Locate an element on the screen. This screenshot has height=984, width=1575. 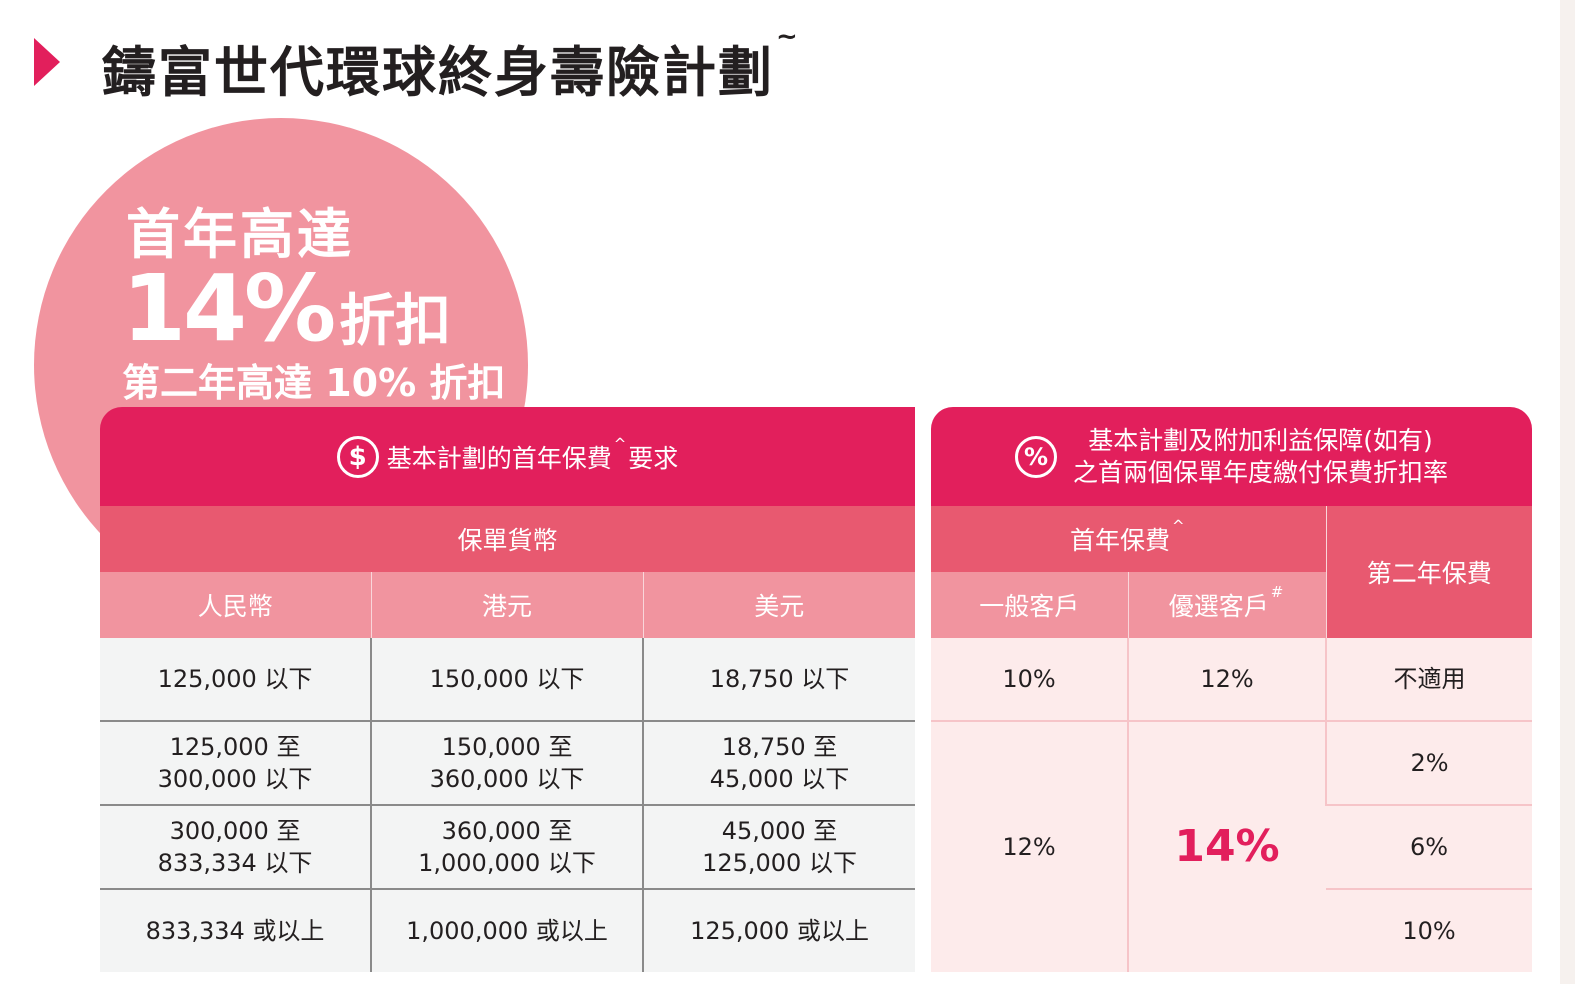
table-row: 6% is located at coordinates (1232, 847).